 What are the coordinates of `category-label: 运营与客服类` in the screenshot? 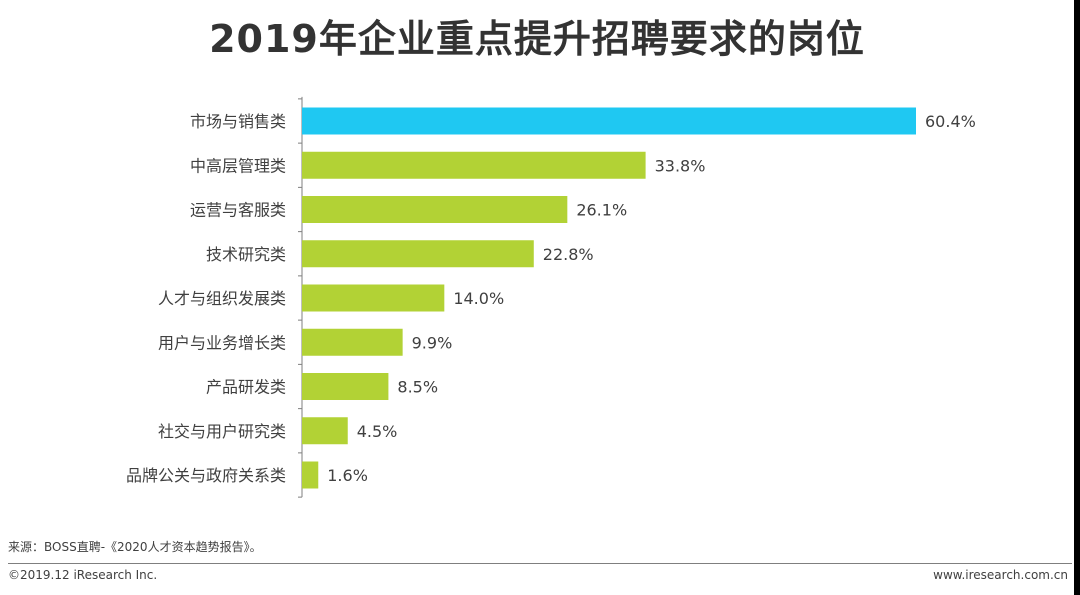 It's located at (238, 210).